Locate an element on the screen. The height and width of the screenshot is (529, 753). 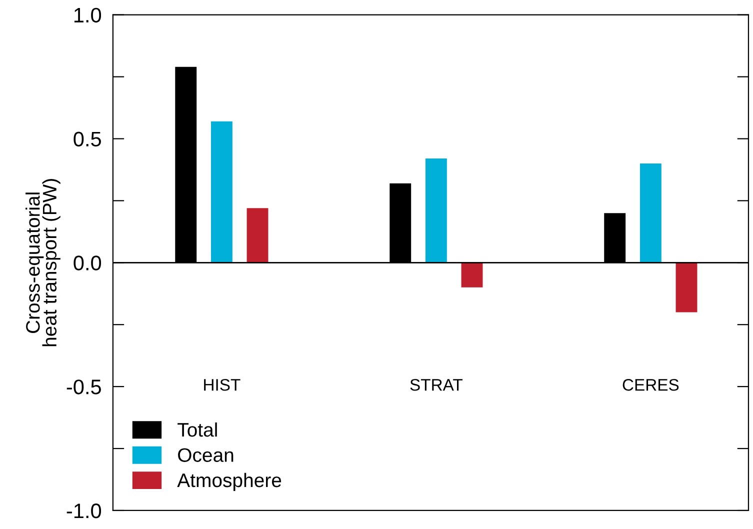
x-tick-label: STRAT is located at coordinates (436, 384).